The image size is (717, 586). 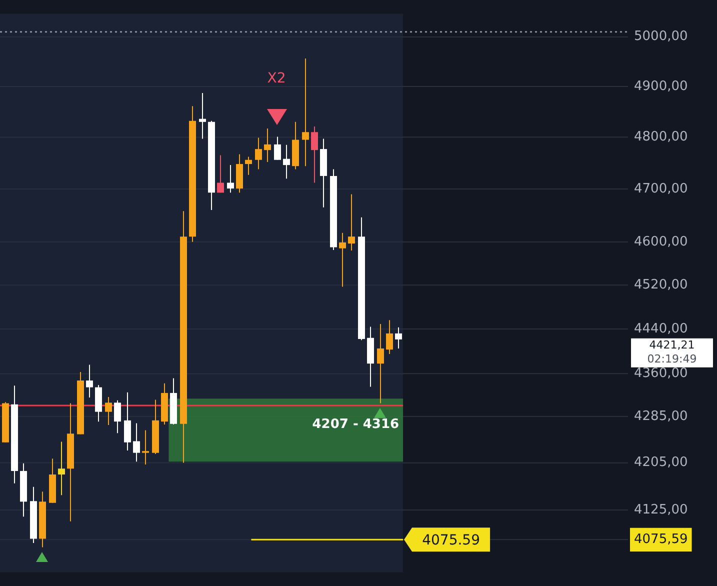 What do you see at coordinates (661, 242) in the screenshot?
I see `y-tick-label: 4600,00` at bounding box center [661, 242].